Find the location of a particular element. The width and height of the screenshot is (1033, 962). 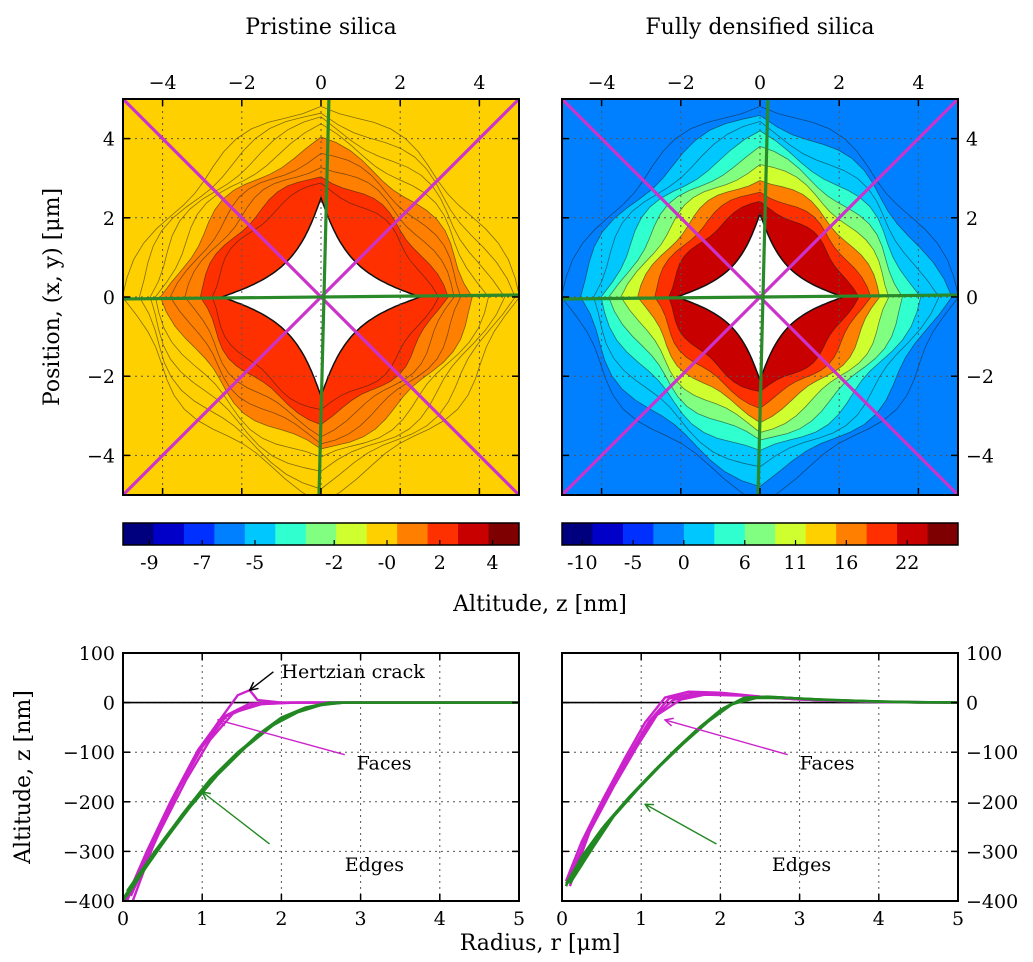

x-tick-label: 5 is located at coordinates (958, 919).